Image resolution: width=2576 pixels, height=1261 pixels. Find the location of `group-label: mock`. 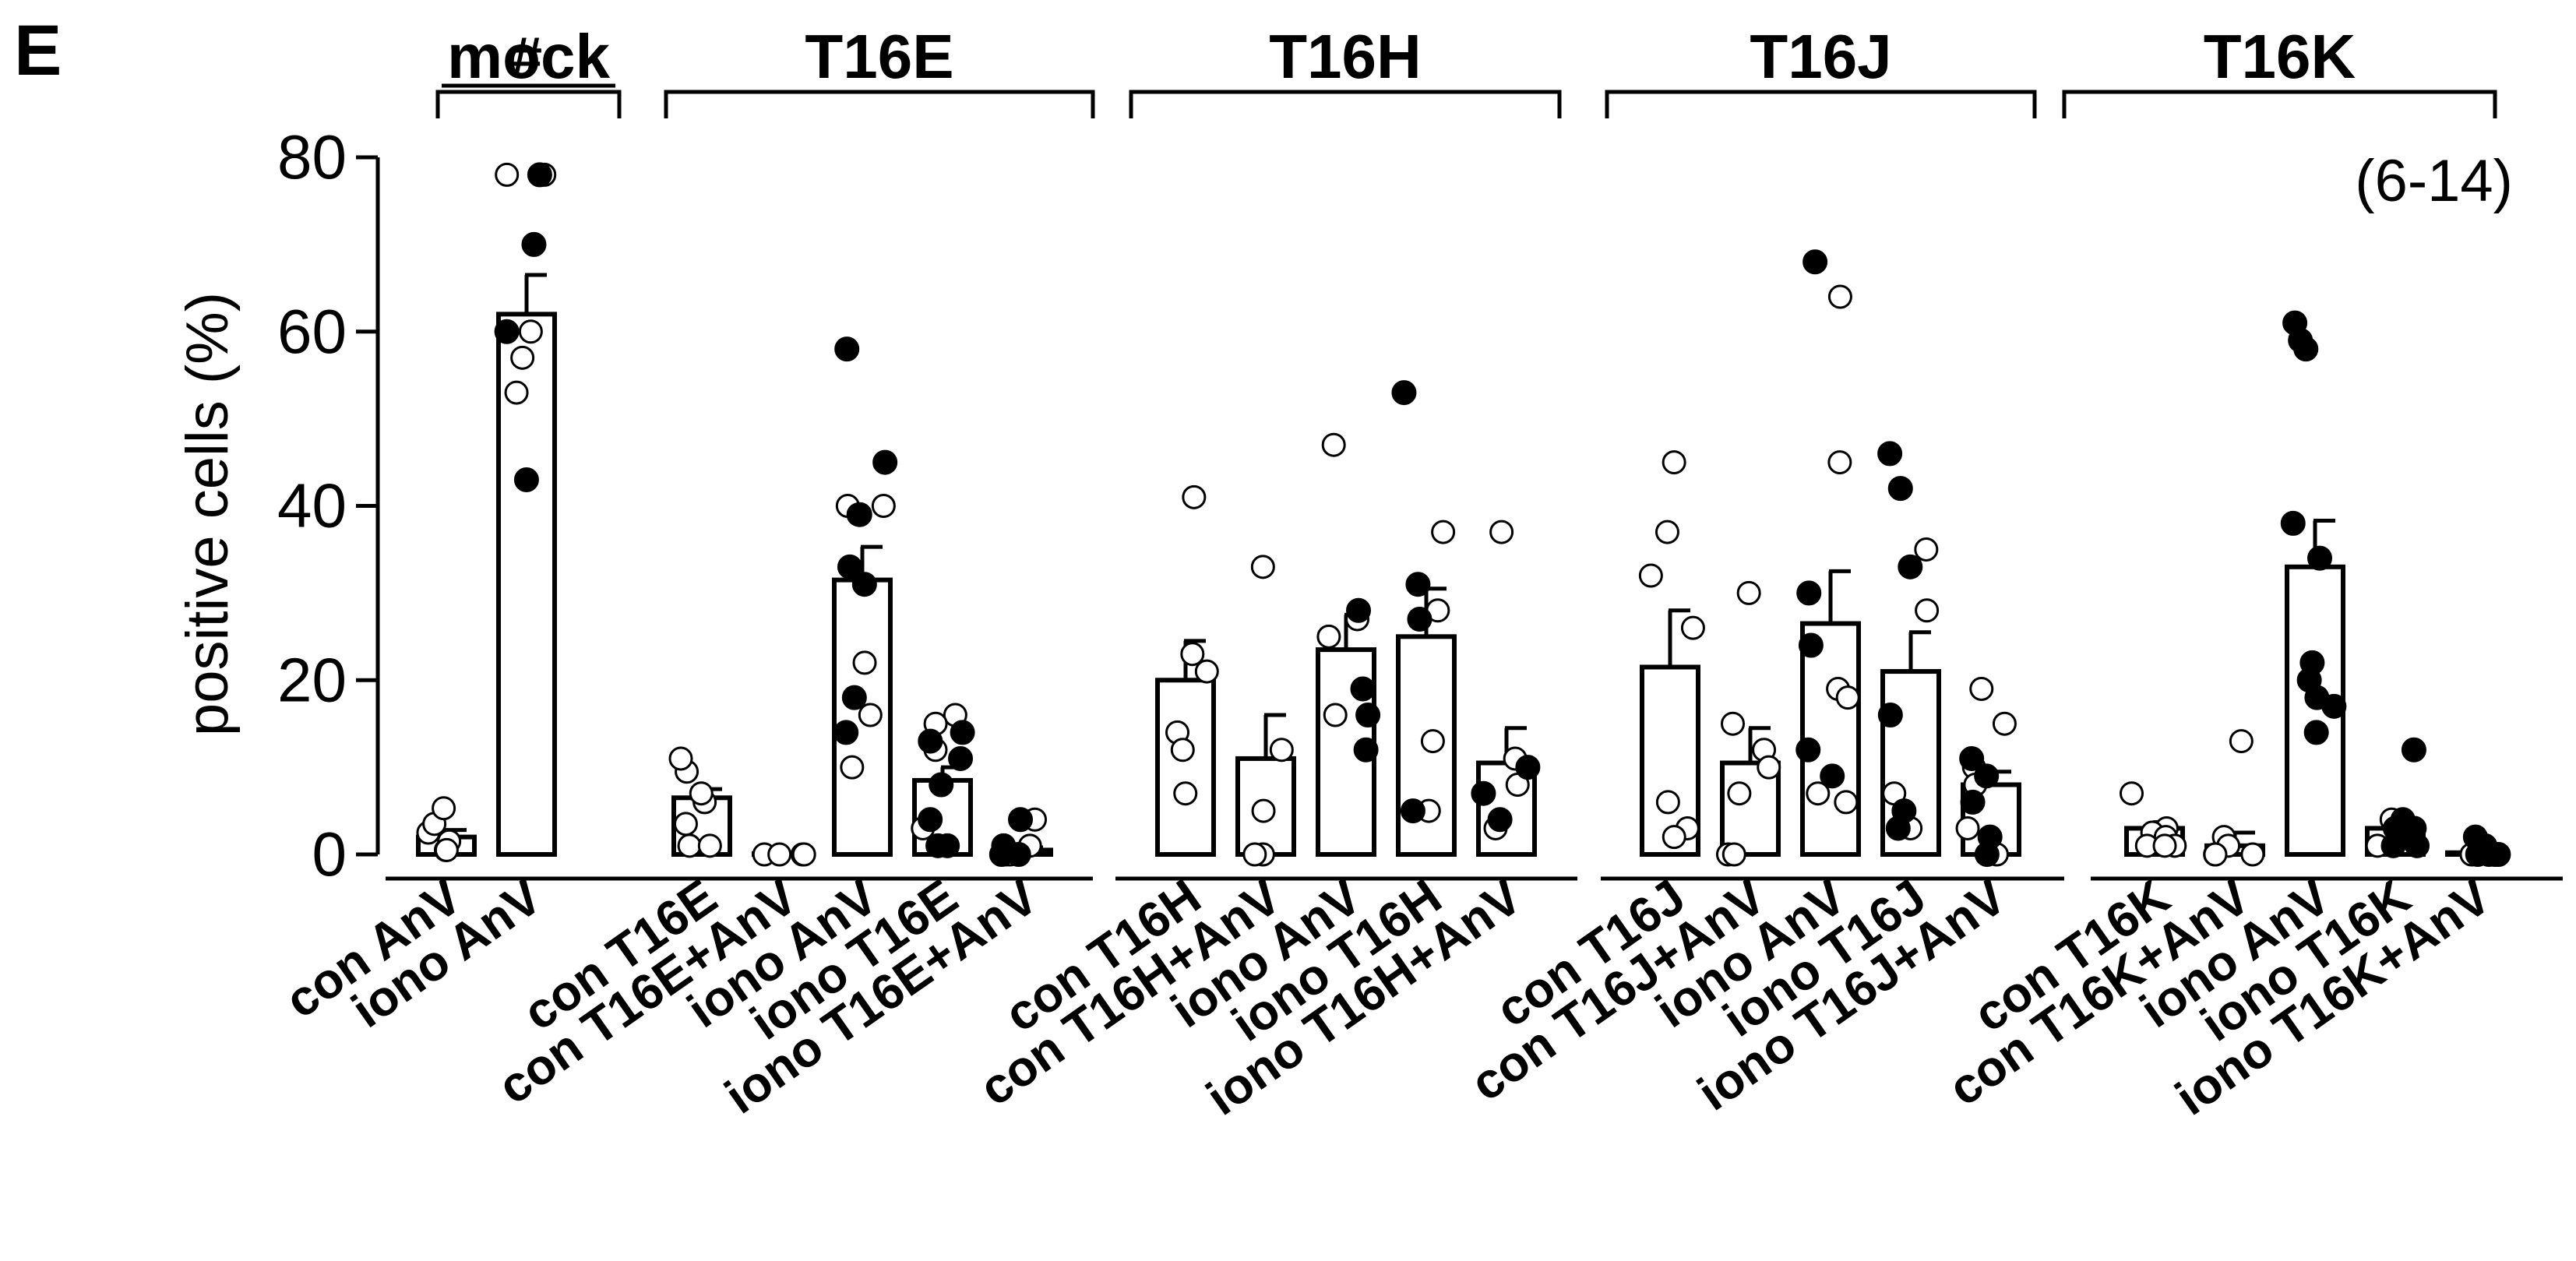

group-label: mock is located at coordinates (528, 57).